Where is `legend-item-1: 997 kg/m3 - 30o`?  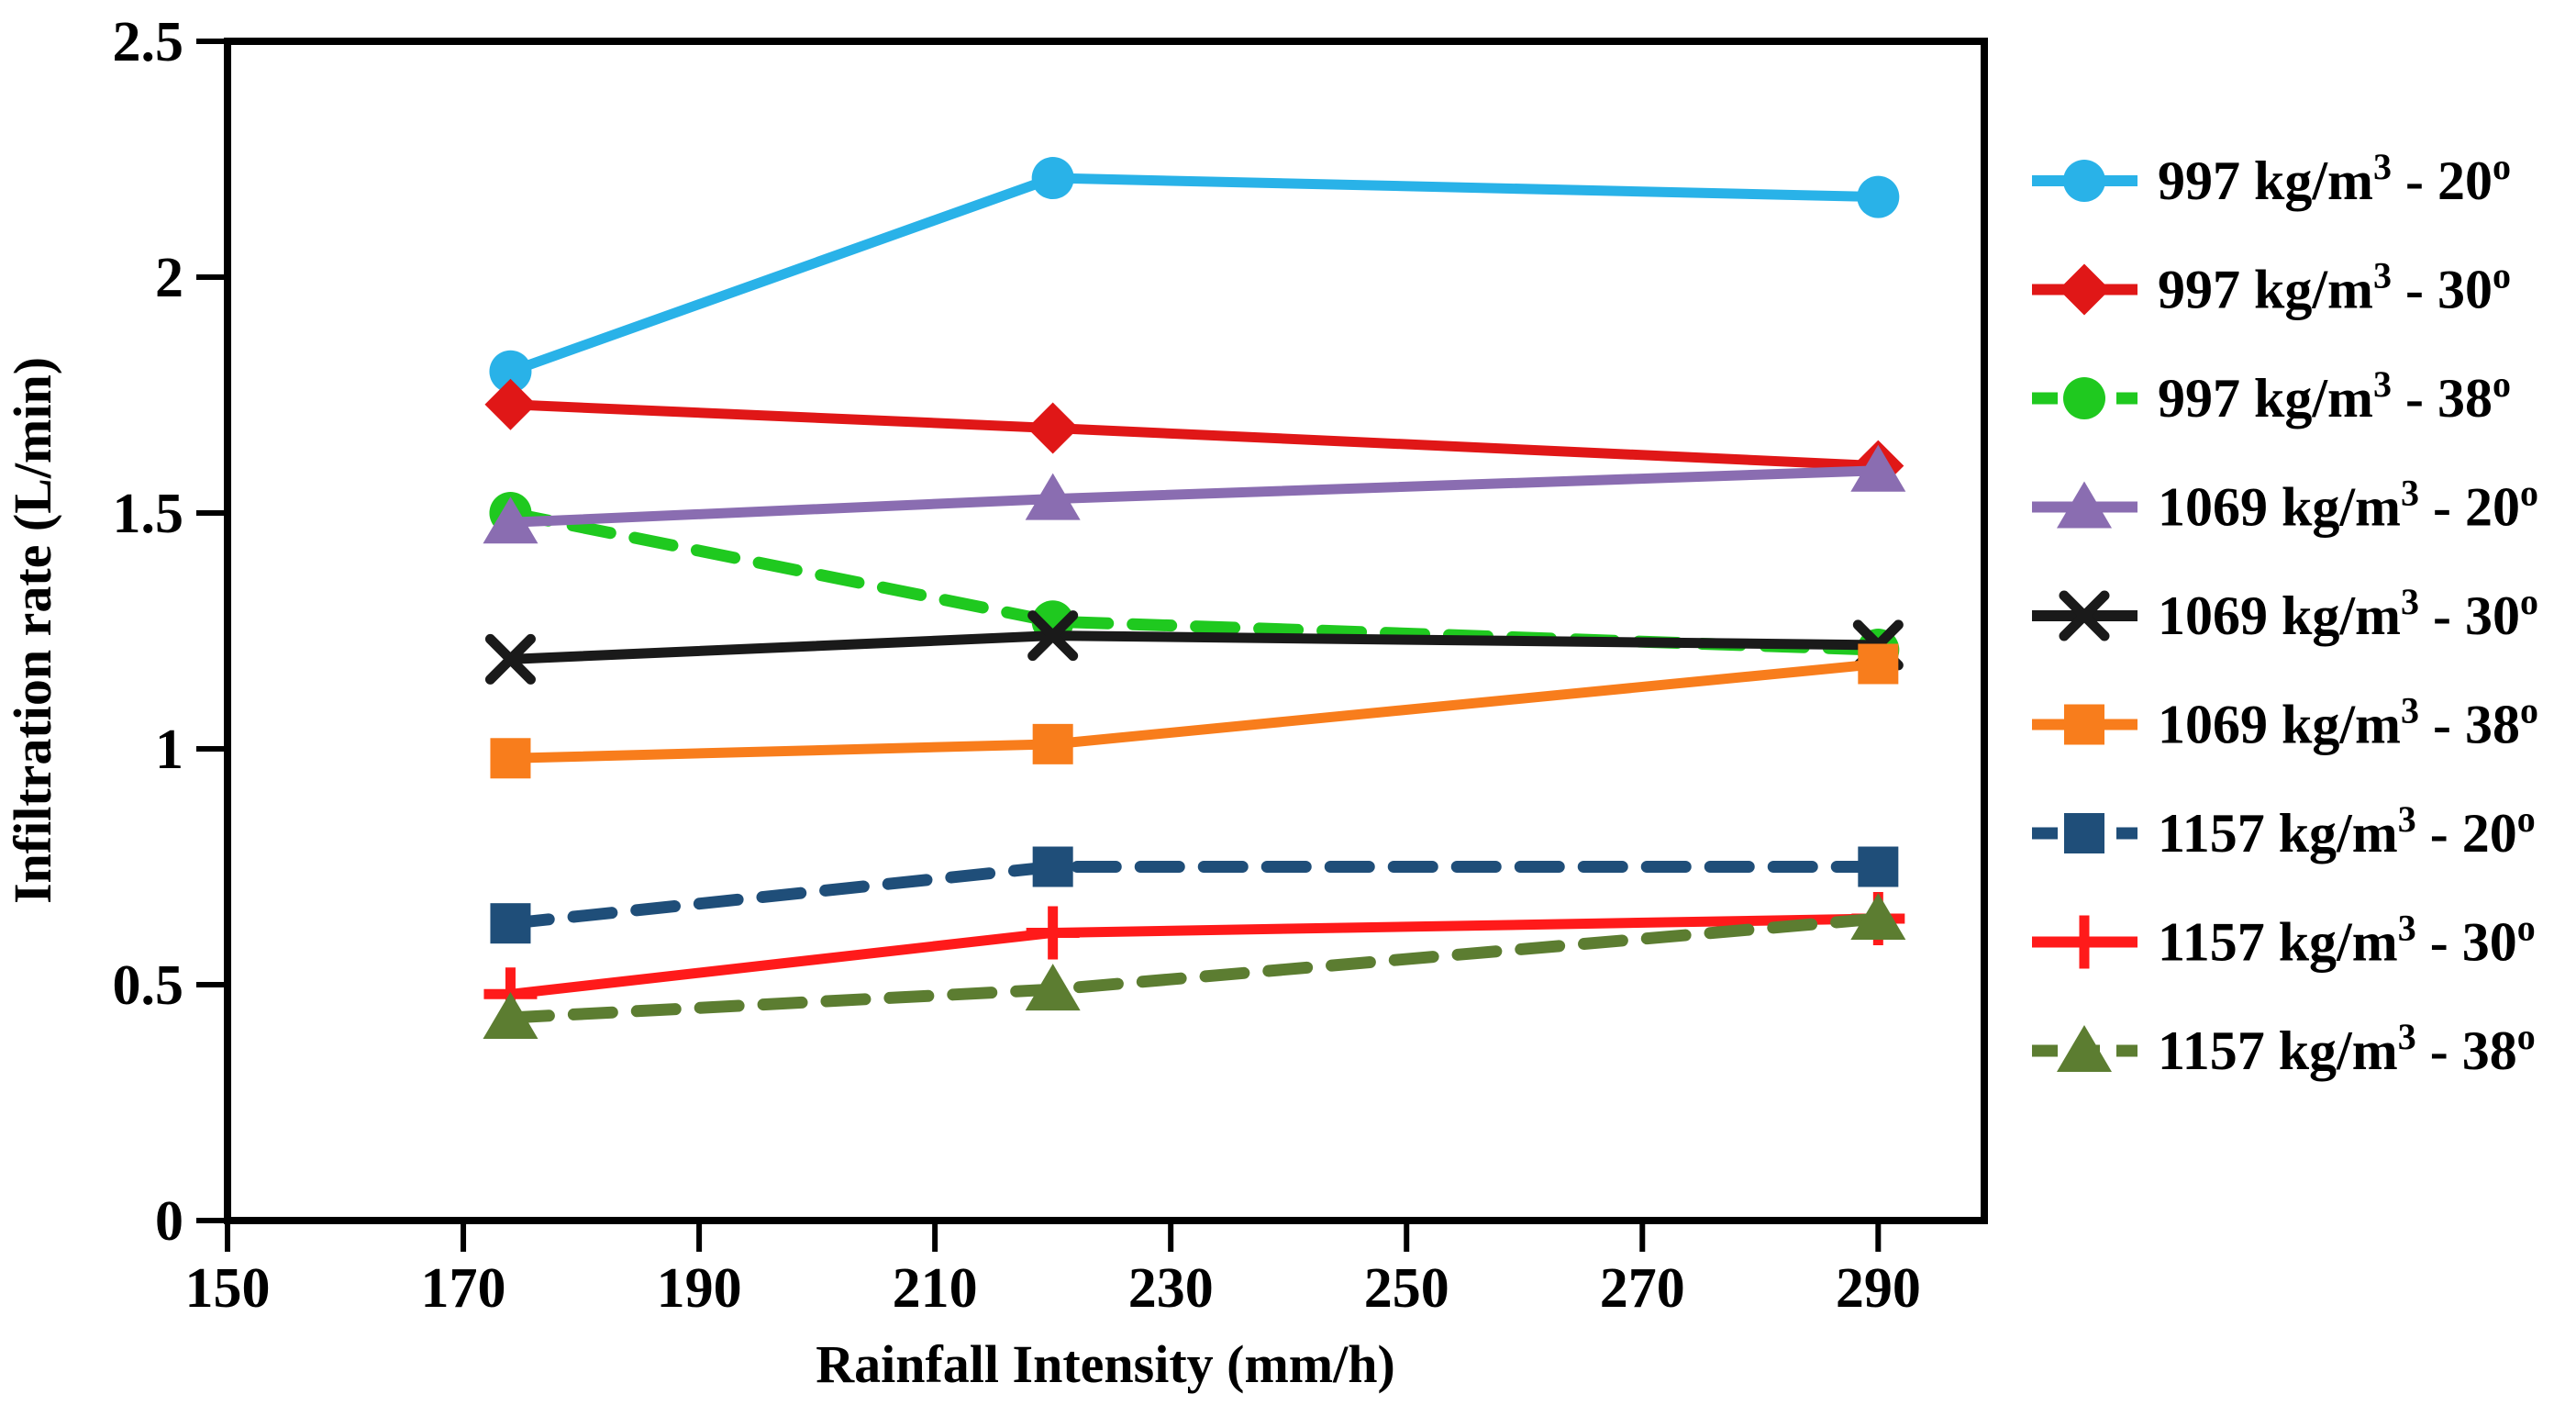 legend-item-1: 997 kg/m3 - 30o is located at coordinates (2271, 287).